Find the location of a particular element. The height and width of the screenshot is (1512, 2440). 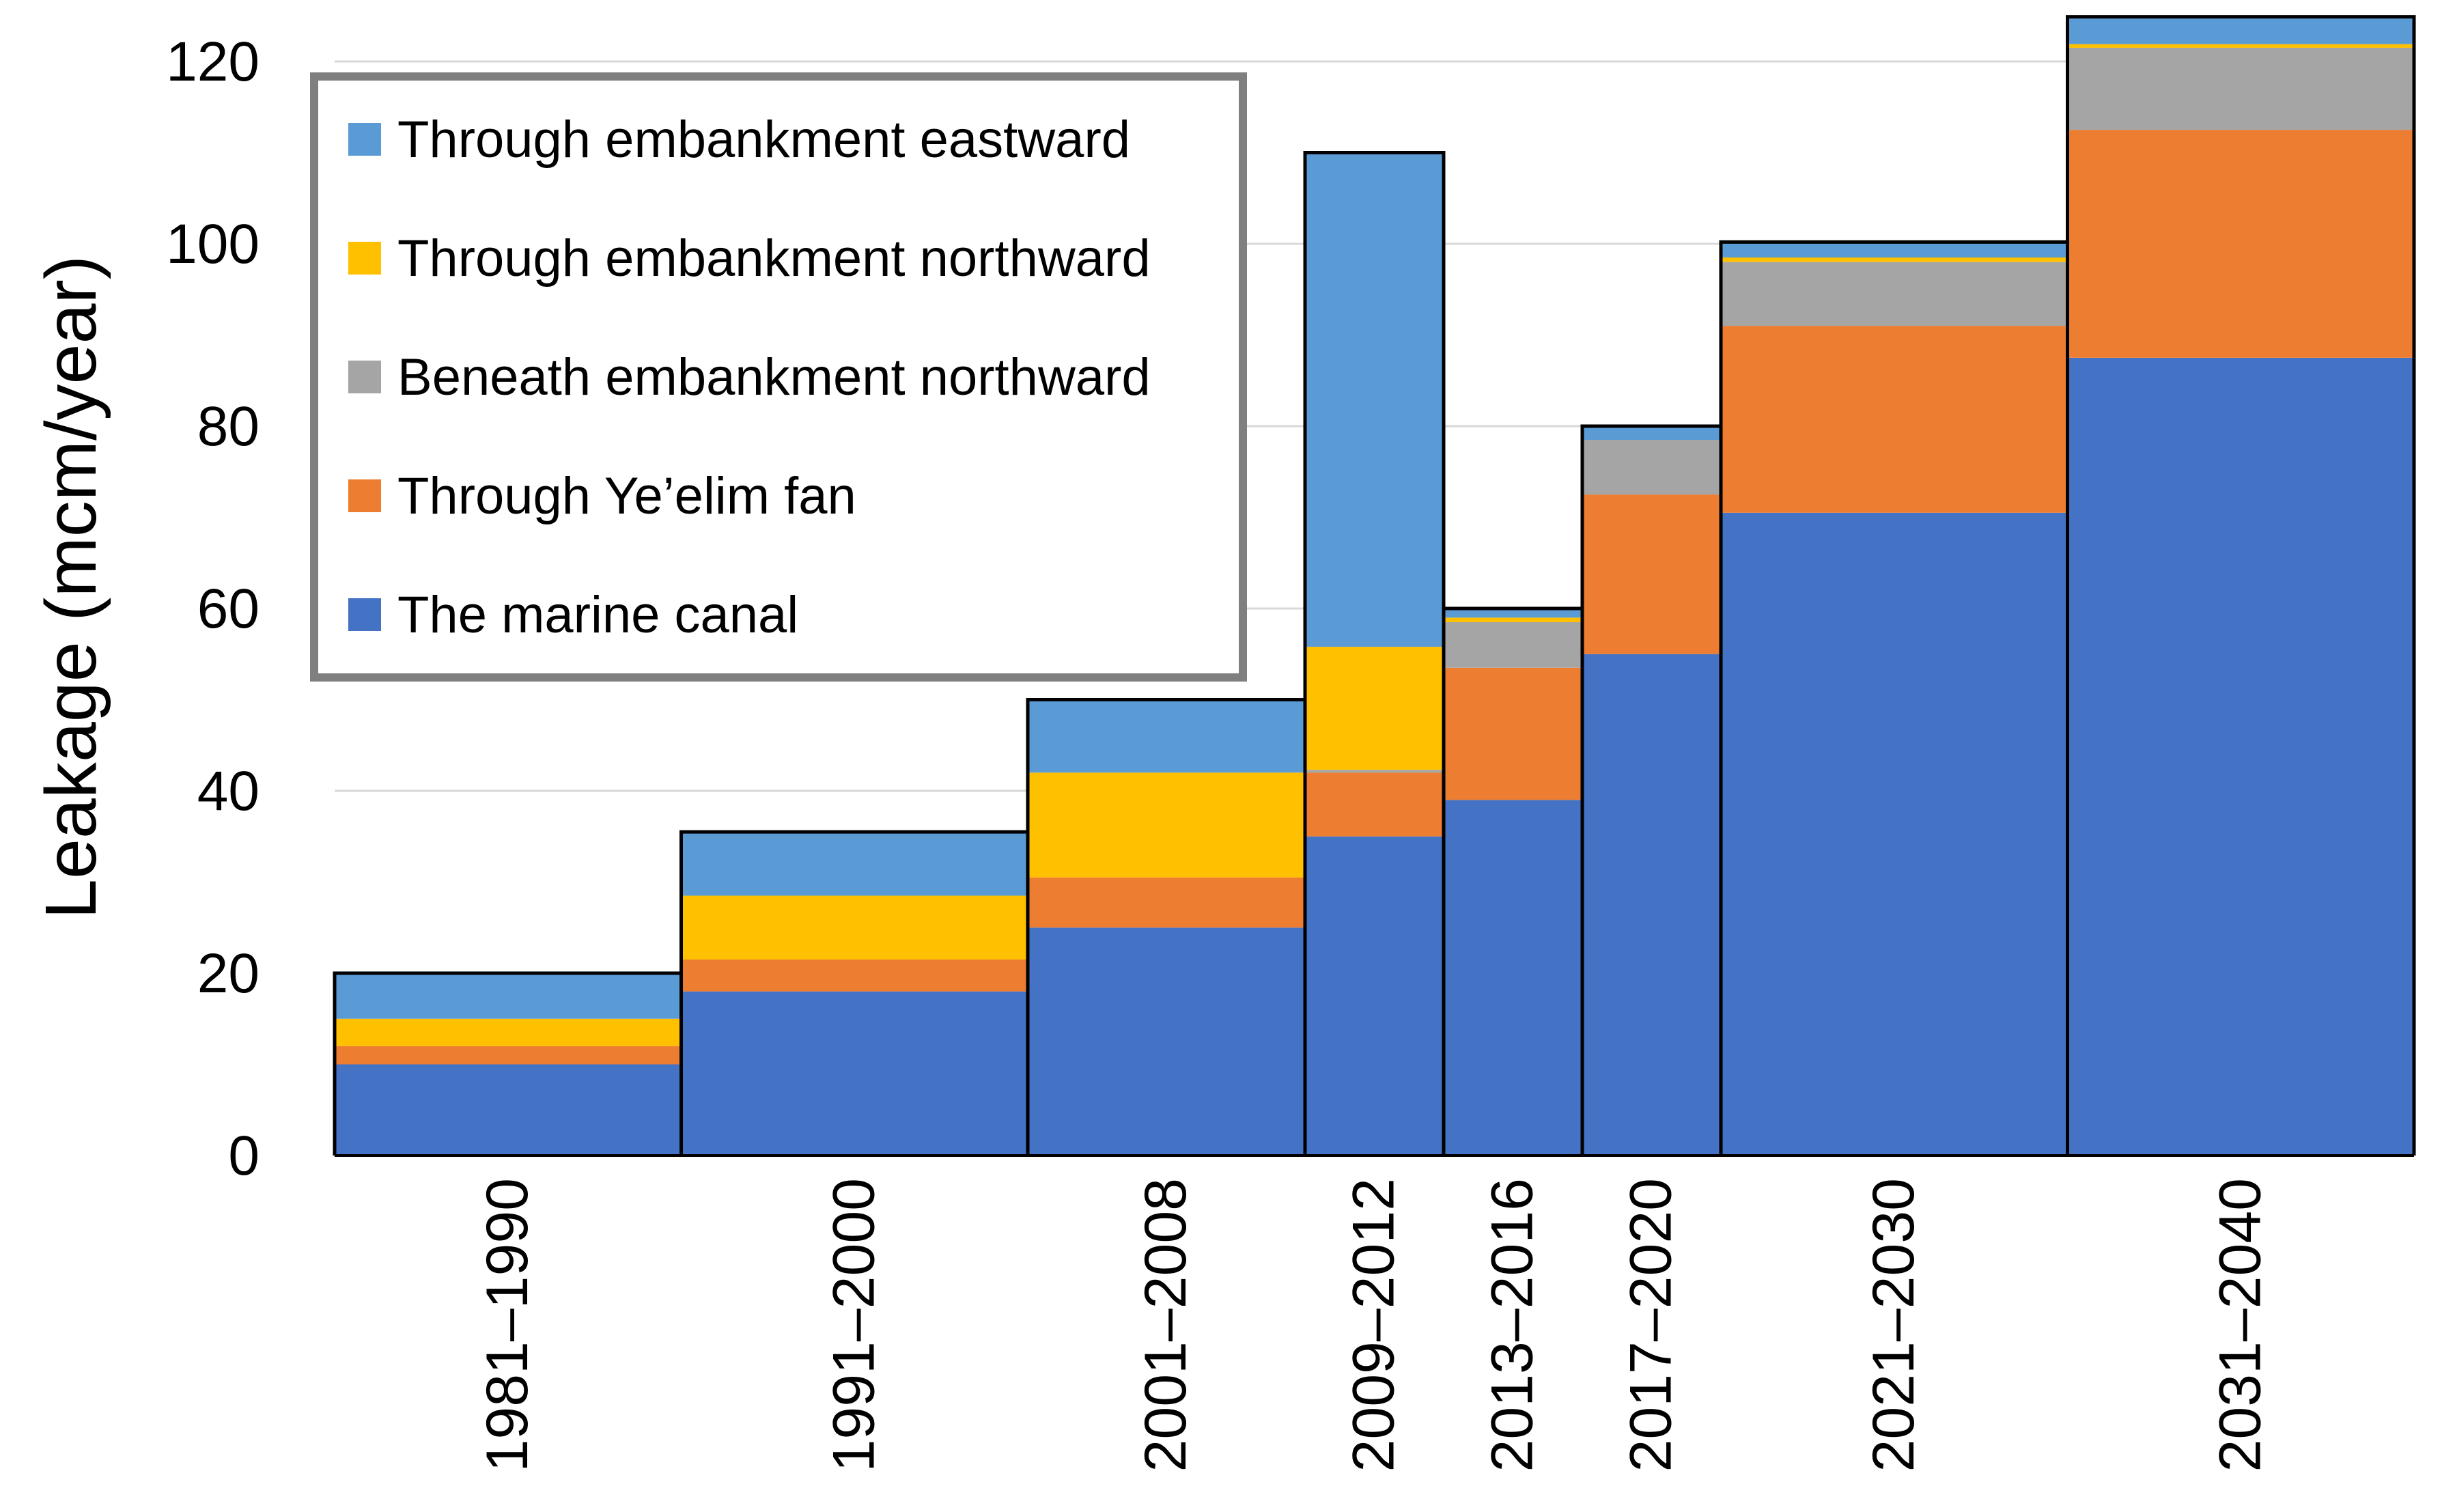

x-tick-label: 1991–2000 is located at coordinates (853, 1325).